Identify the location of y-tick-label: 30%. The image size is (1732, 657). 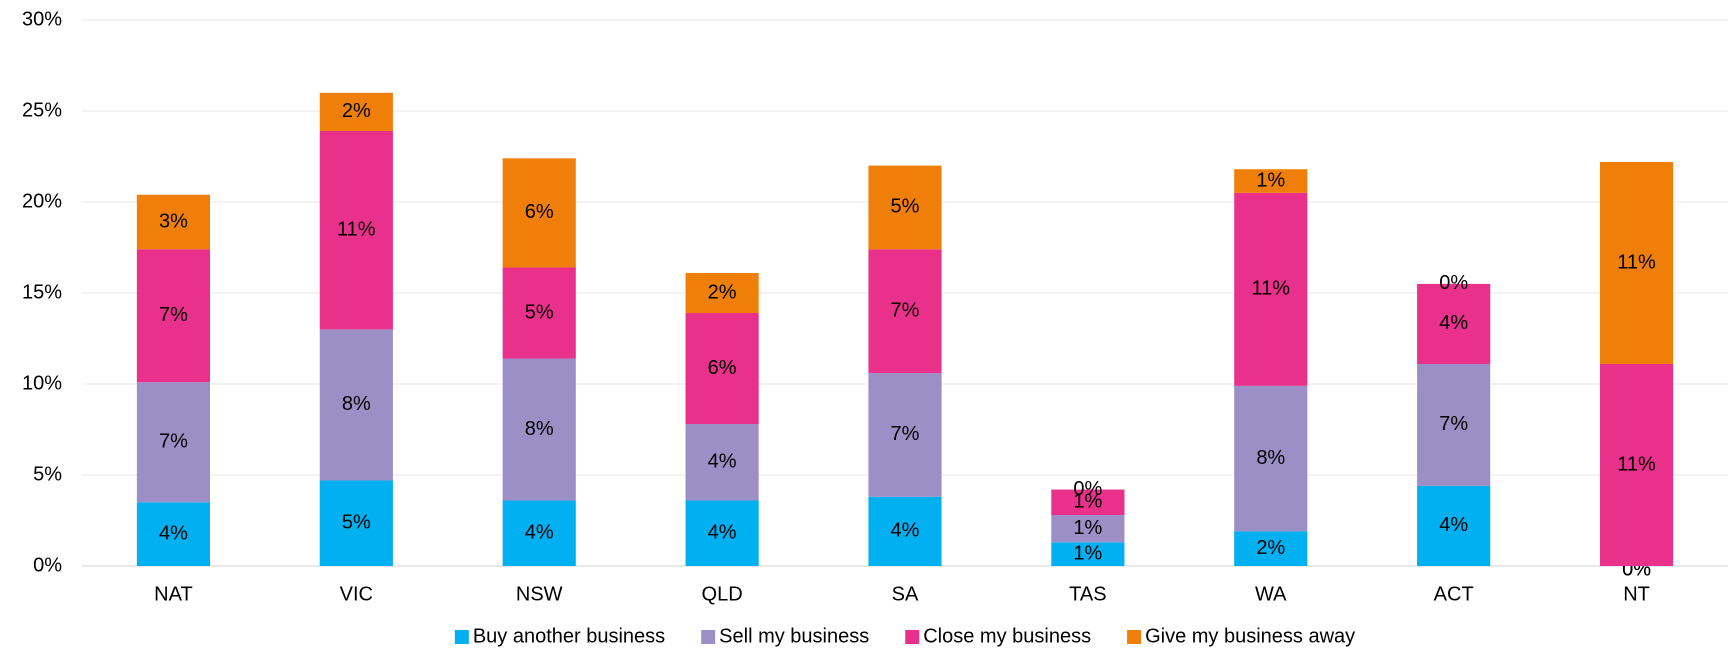
(42, 19).